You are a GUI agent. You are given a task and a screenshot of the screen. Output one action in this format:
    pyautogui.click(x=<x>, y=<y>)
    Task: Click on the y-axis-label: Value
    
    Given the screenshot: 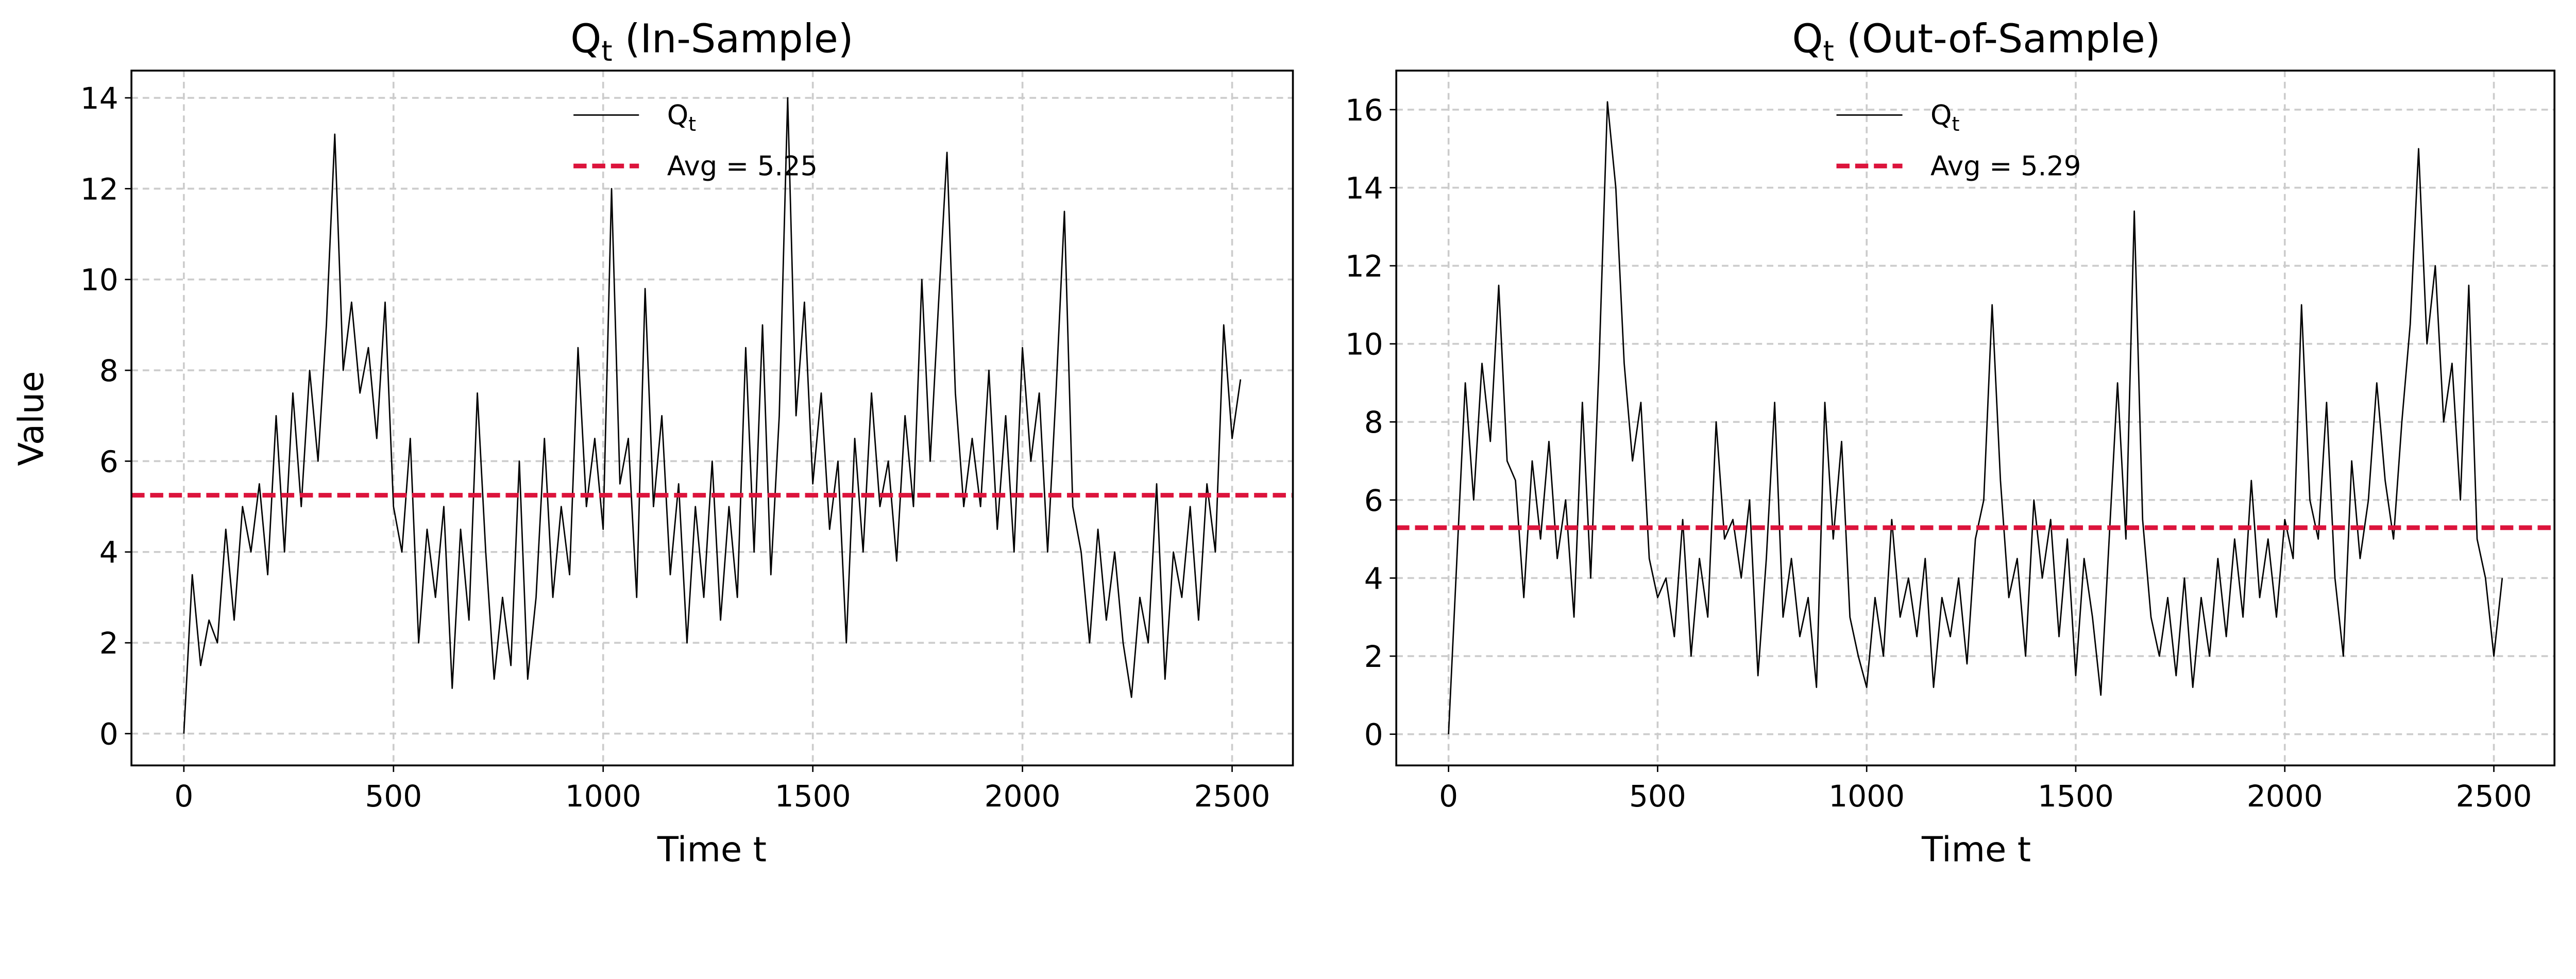 What is the action you would take?
    pyautogui.click(x=31, y=418)
    